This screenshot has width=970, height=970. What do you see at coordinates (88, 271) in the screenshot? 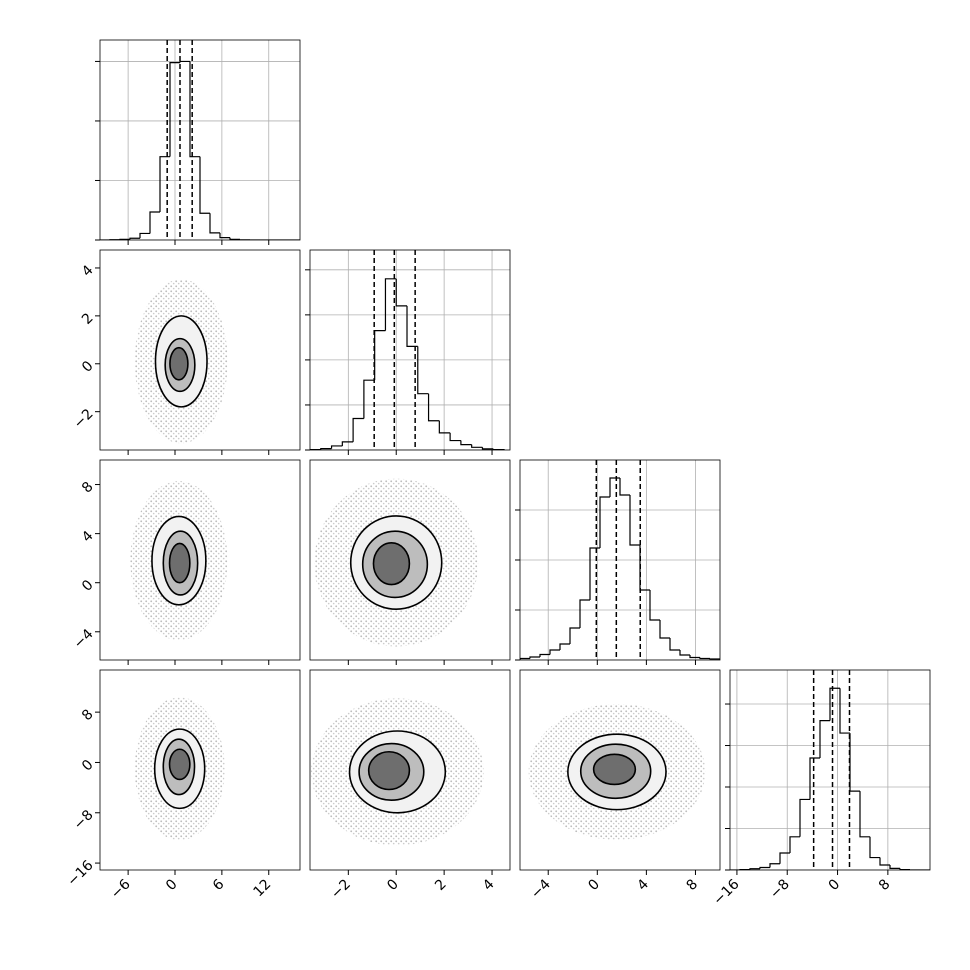
I see `y-tick-label: 4` at bounding box center [88, 271].